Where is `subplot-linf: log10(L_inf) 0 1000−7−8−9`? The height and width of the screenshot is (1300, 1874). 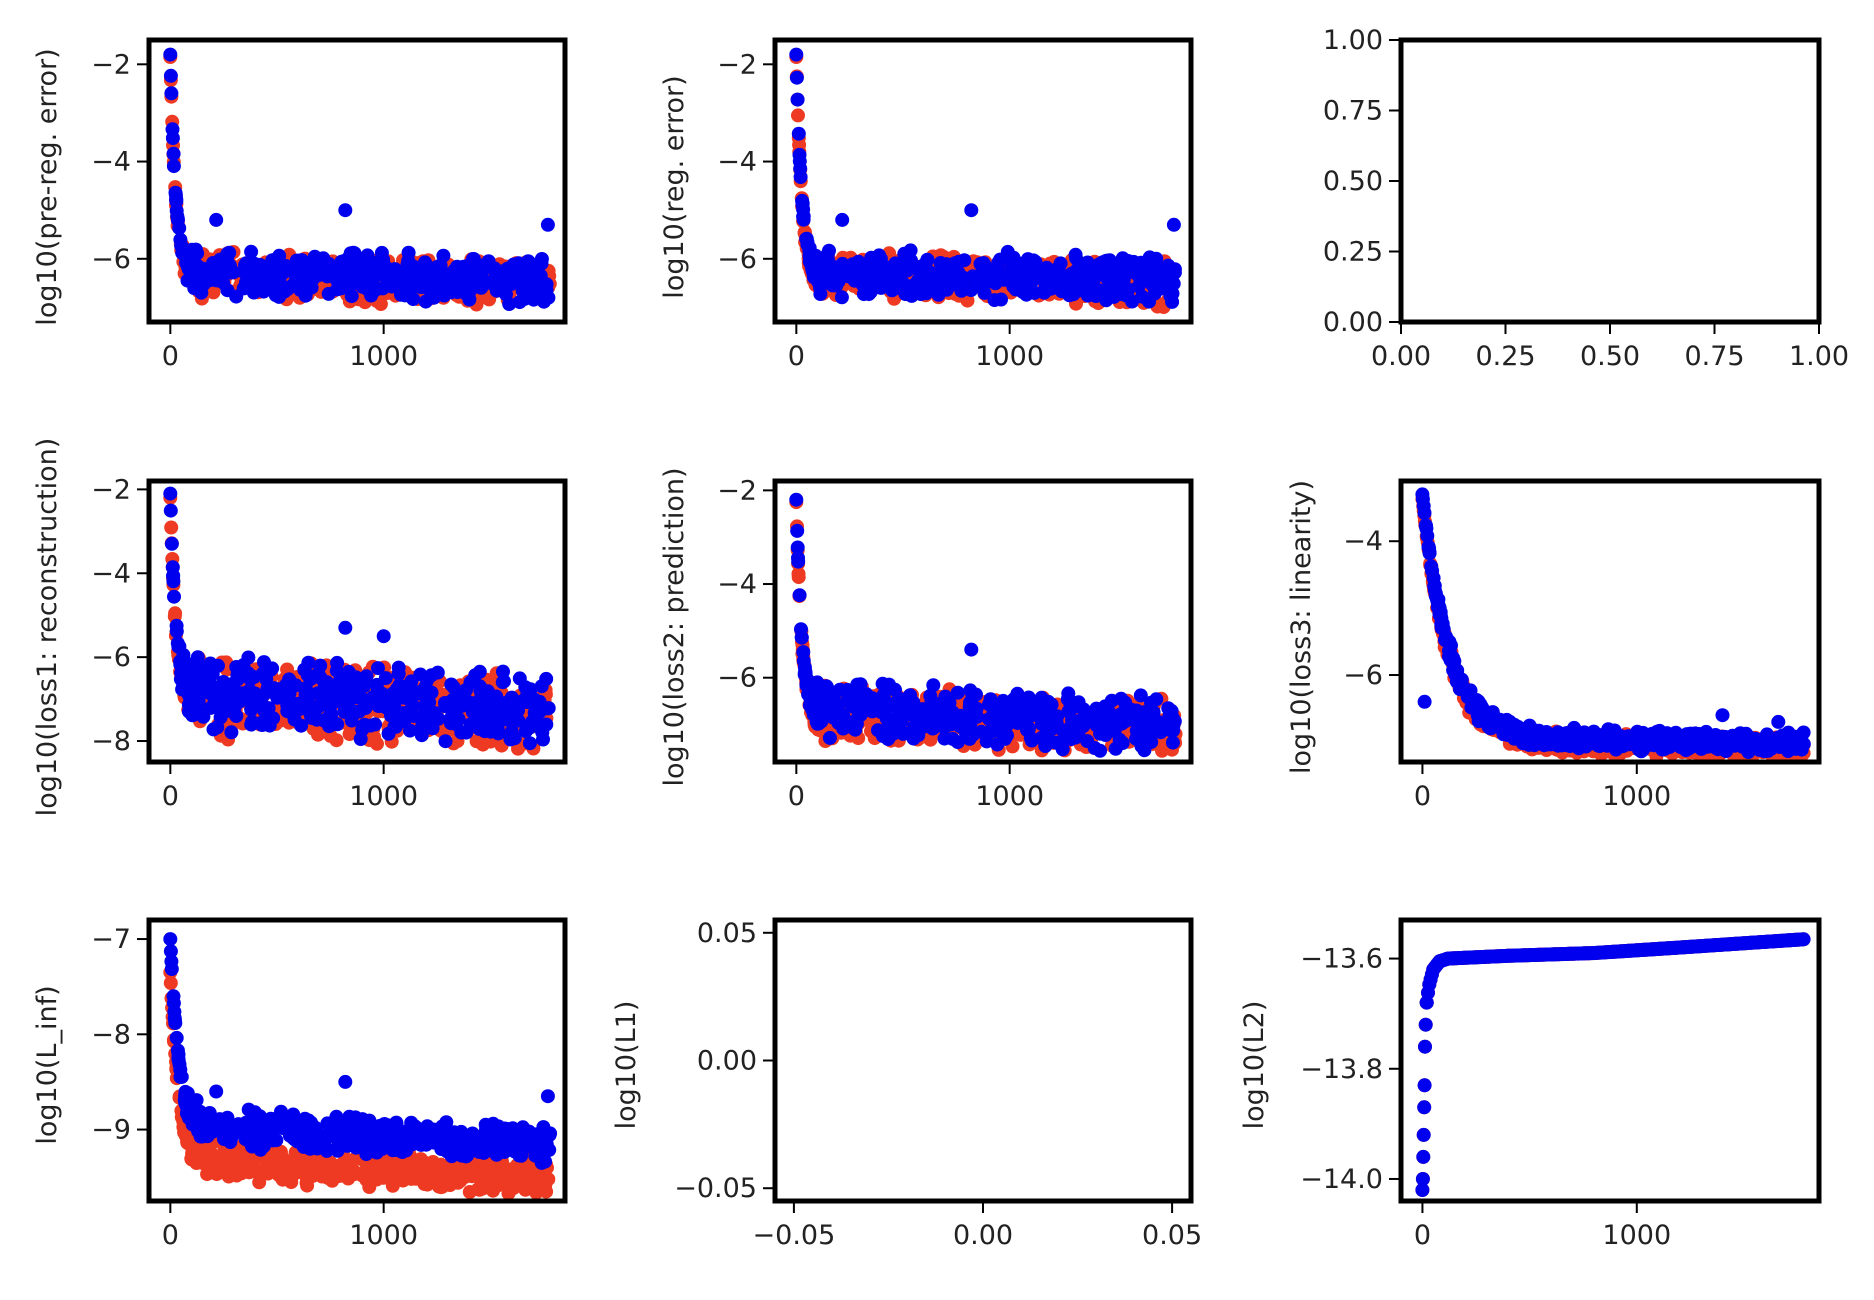 subplot-linf: log10(L_inf) 0 1000−7−8−9 is located at coordinates (300, 1084).